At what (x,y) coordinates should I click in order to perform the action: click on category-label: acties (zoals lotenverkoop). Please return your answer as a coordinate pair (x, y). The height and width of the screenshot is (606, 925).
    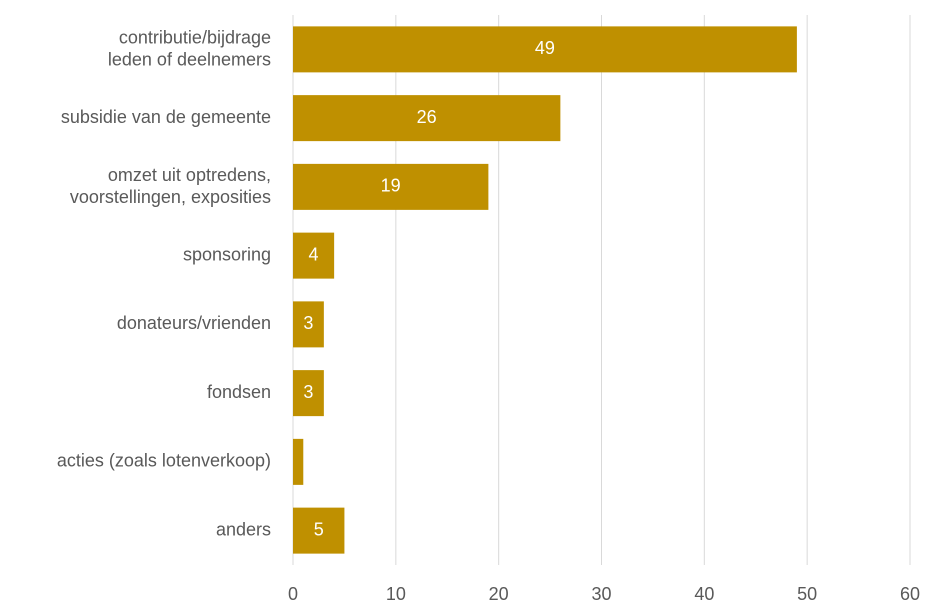
    Looking at the image, I should click on (164, 461).